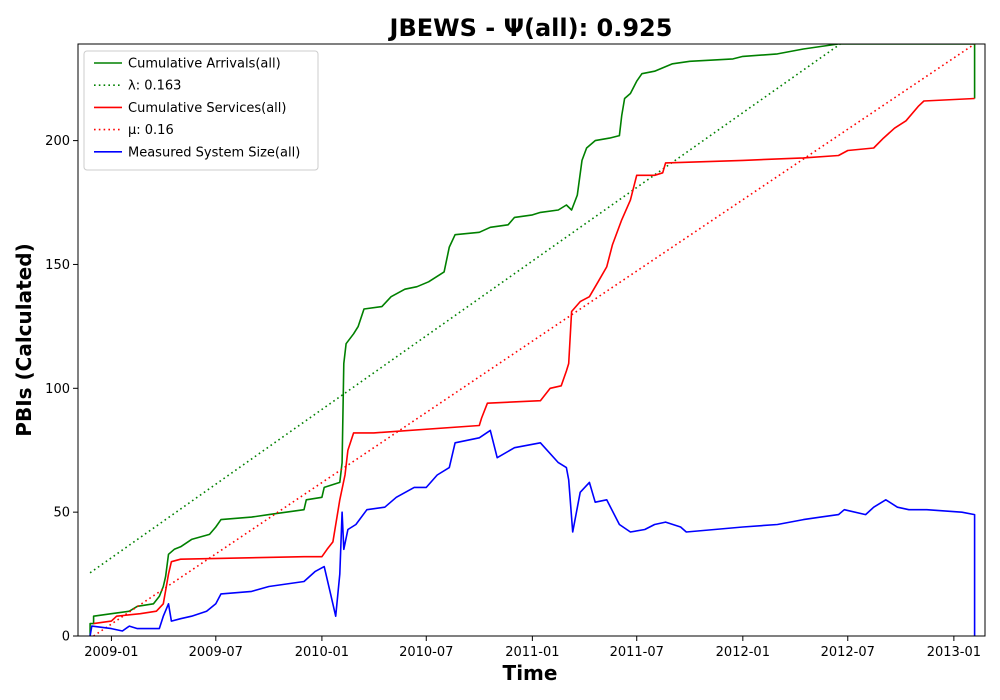 This screenshot has height=700, width=1000. Describe the element at coordinates (532, 652) in the screenshot. I see `x-tick-label: 2011-01` at that location.